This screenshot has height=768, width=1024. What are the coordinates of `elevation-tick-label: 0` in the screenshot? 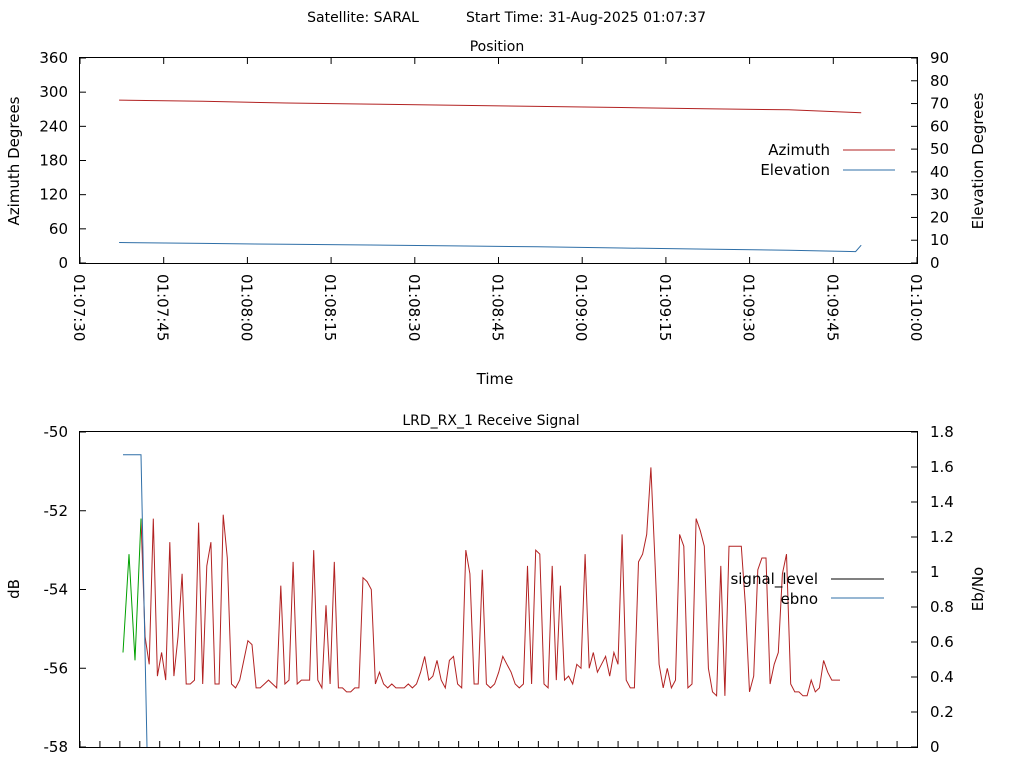 It's located at (935, 263).